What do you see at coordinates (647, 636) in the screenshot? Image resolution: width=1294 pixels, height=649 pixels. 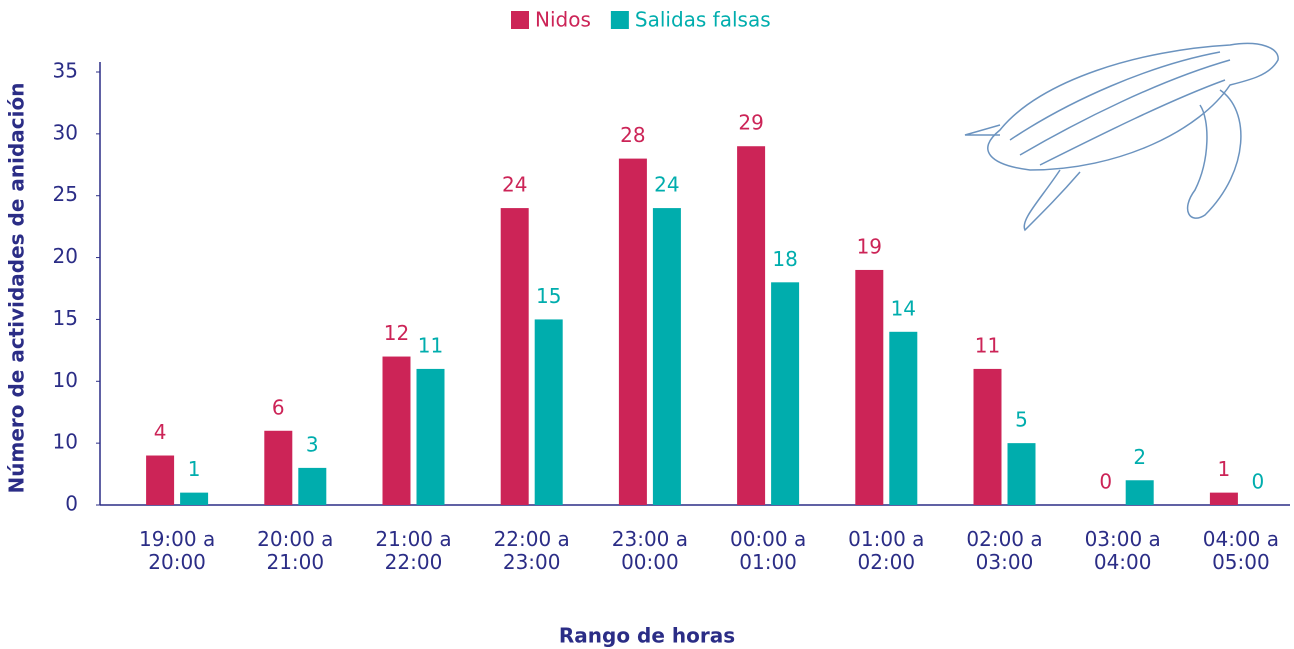 I see `x-axis-label: Rango de horas` at bounding box center [647, 636].